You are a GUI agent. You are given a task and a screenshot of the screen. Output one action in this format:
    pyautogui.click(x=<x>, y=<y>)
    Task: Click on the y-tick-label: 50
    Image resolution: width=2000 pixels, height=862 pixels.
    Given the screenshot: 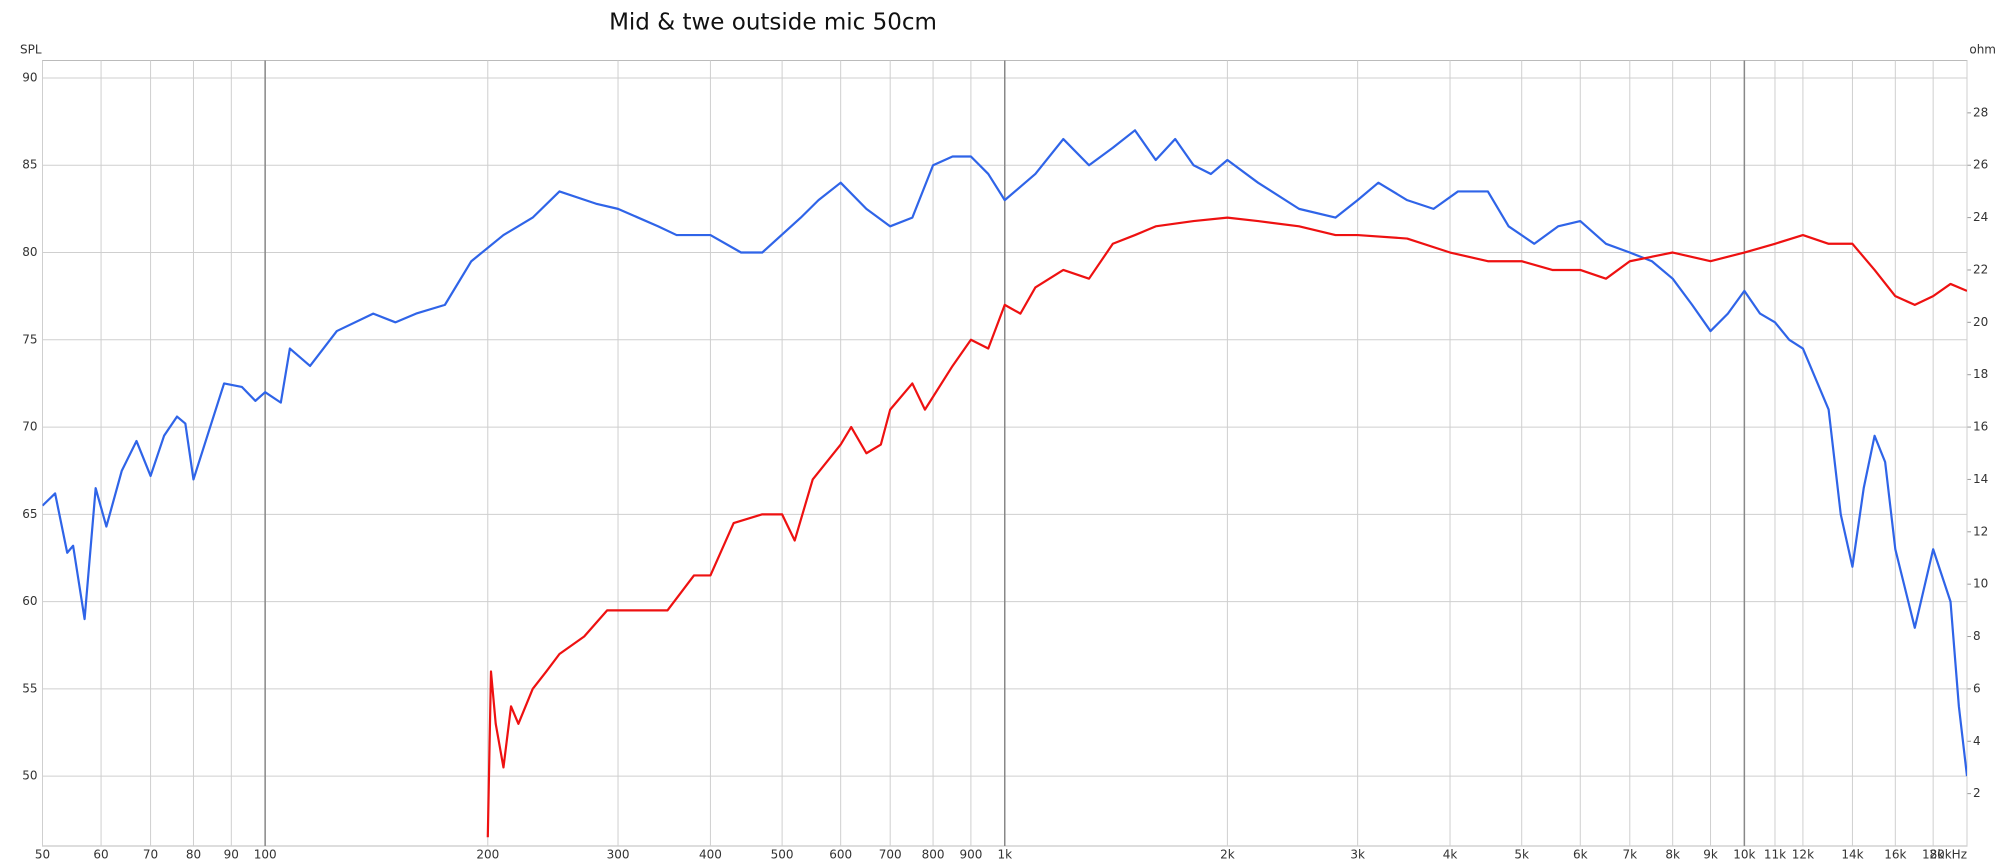 What is the action you would take?
    pyautogui.click(x=29, y=776)
    